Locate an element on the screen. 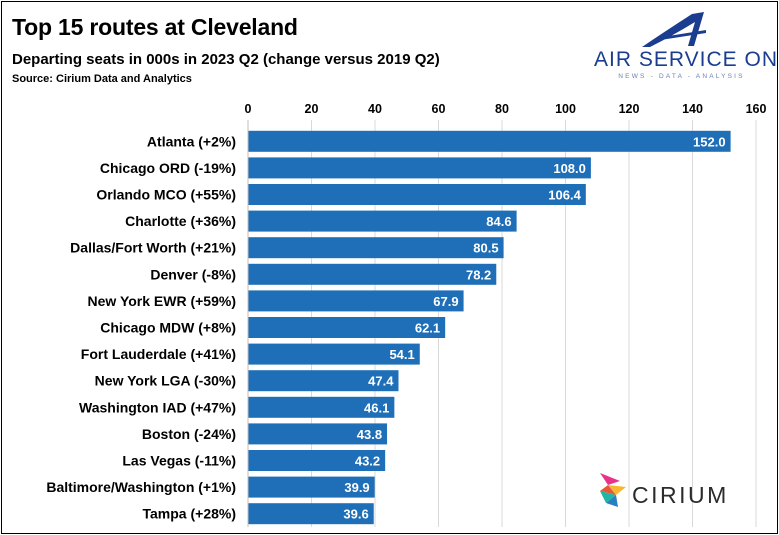 This screenshot has width=779, height=535. x-tick-label: 160 is located at coordinates (756, 109).